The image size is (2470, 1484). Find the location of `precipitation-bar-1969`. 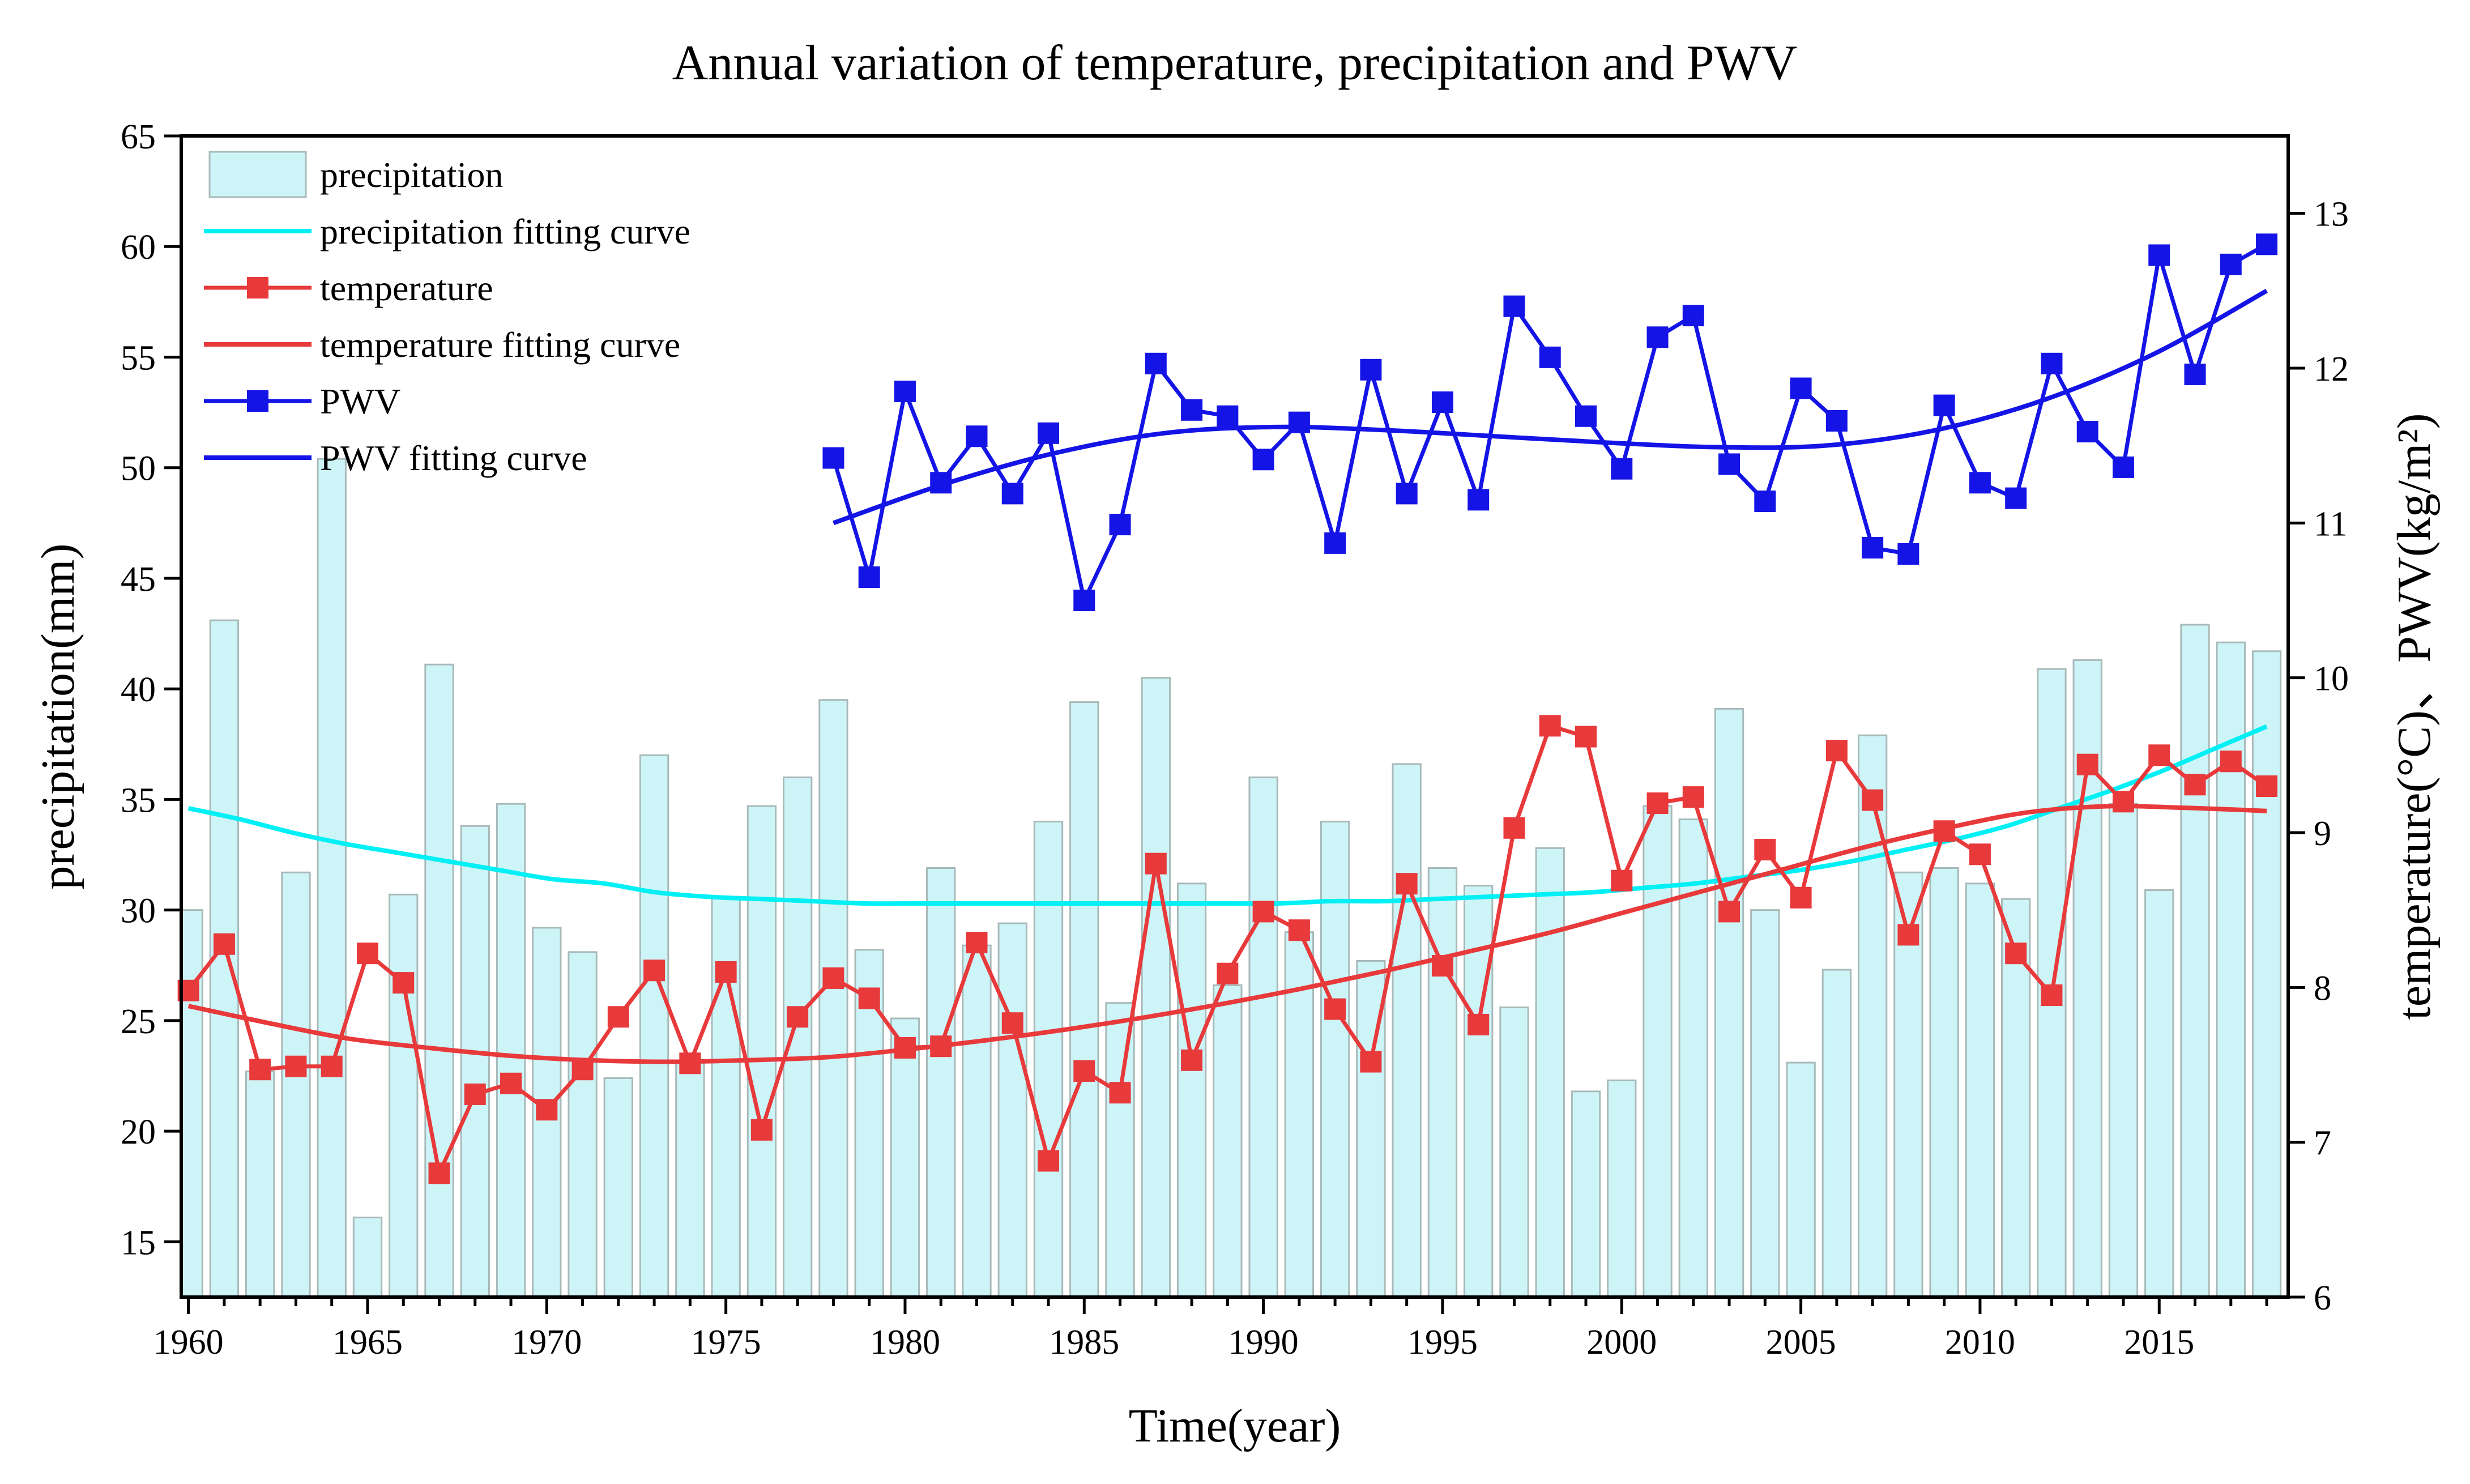

precipitation-bar-1969 is located at coordinates (511, 1050).